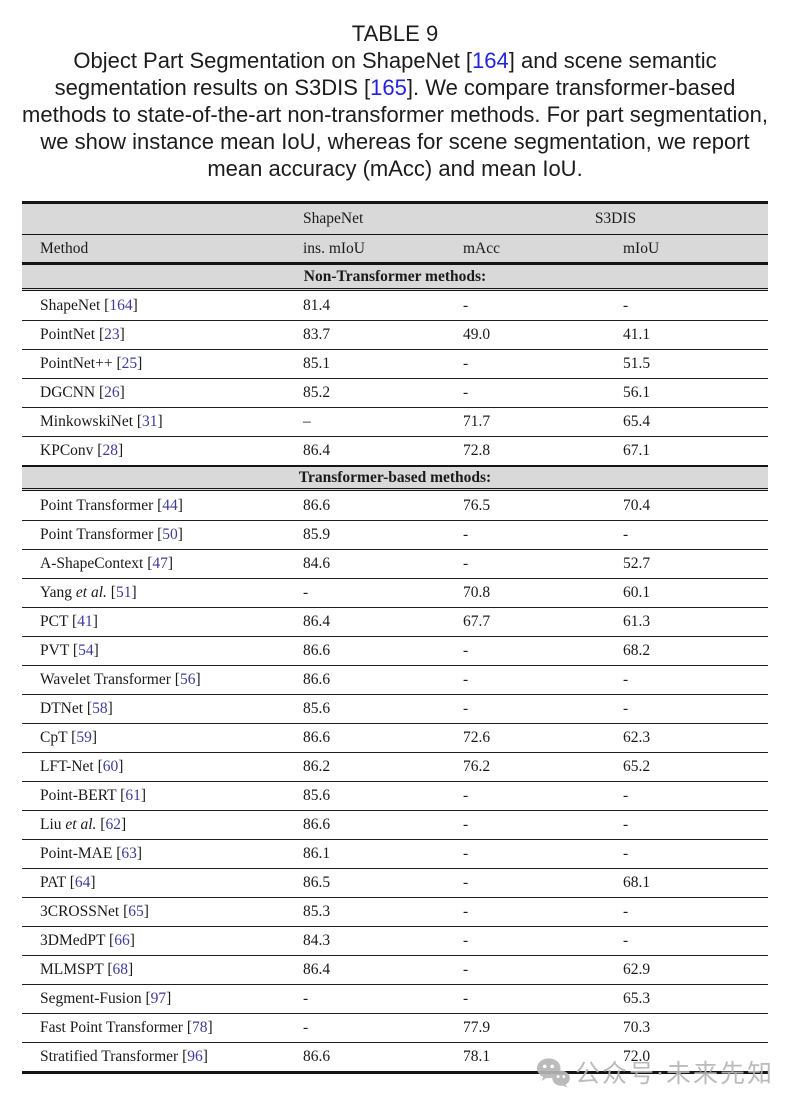  Describe the element at coordinates (136, 911) in the screenshot. I see `citation-ref: 65` at that location.